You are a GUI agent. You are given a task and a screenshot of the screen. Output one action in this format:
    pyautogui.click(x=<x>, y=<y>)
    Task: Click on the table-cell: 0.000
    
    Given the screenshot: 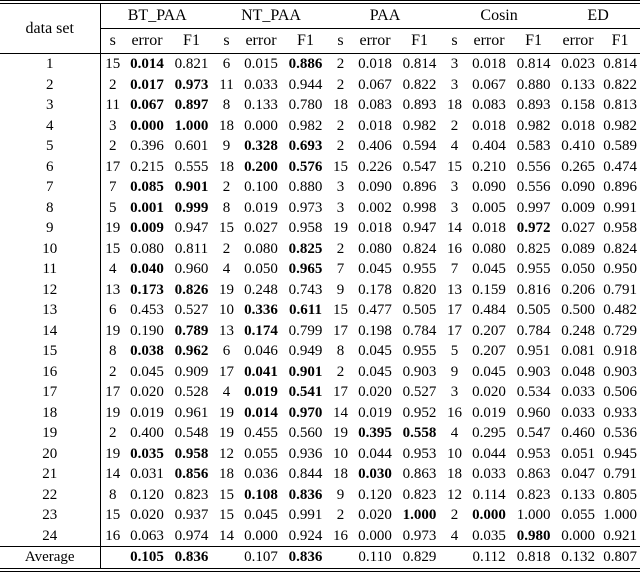 What is the action you would take?
    pyautogui.click(x=261, y=535)
    